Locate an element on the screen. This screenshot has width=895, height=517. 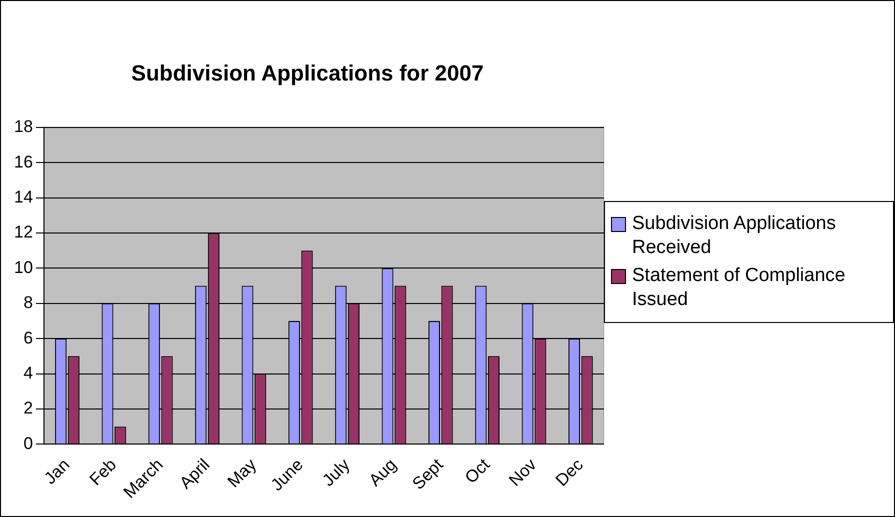
chart-title: Subdivision Applications for 2007 is located at coordinates (307, 73).